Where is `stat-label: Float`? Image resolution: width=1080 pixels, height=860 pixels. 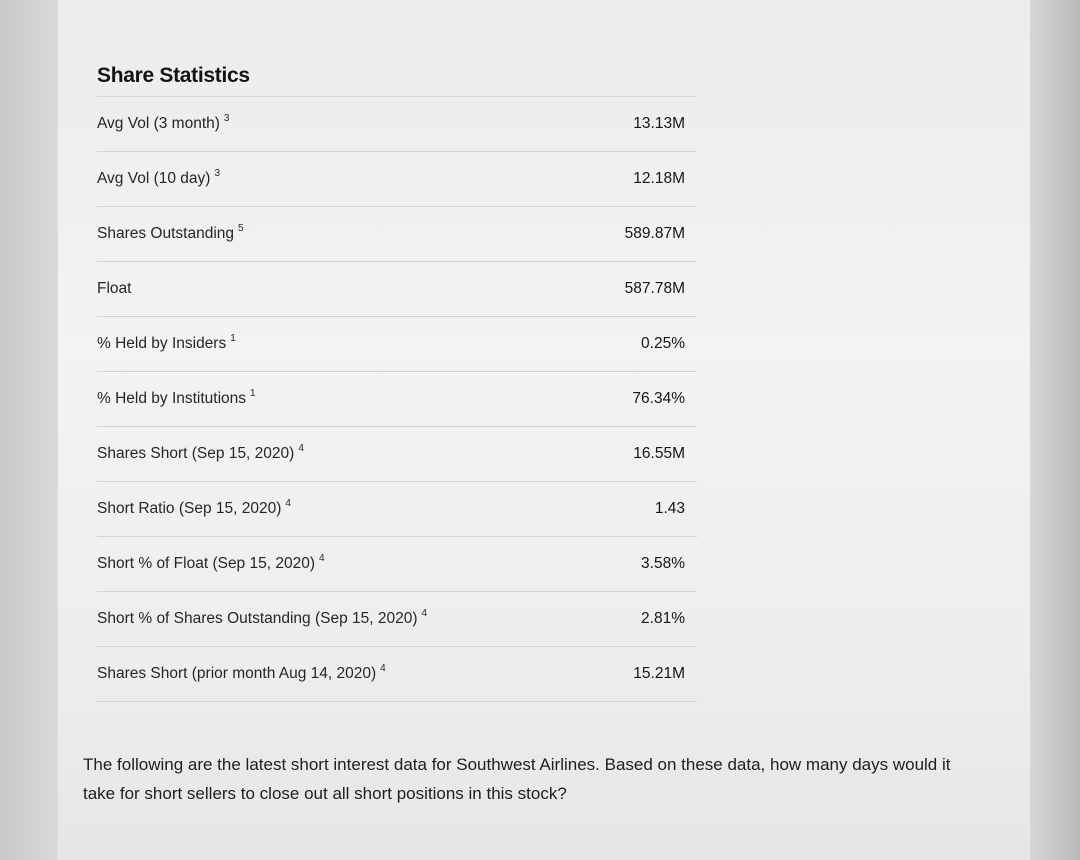 stat-label: Float is located at coordinates (114, 288).